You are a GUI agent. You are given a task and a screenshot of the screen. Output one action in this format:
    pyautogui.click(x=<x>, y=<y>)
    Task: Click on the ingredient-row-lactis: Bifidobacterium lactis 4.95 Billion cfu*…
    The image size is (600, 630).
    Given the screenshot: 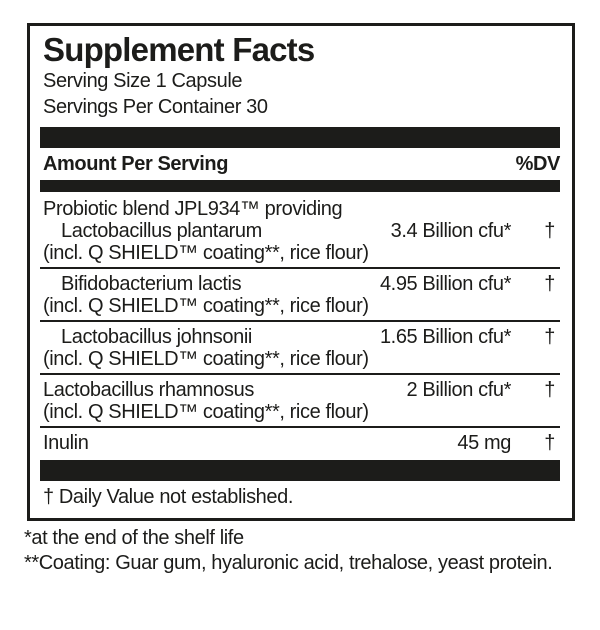 What is the action you would take?
    pyautogui.click(x=301, y=284)
    